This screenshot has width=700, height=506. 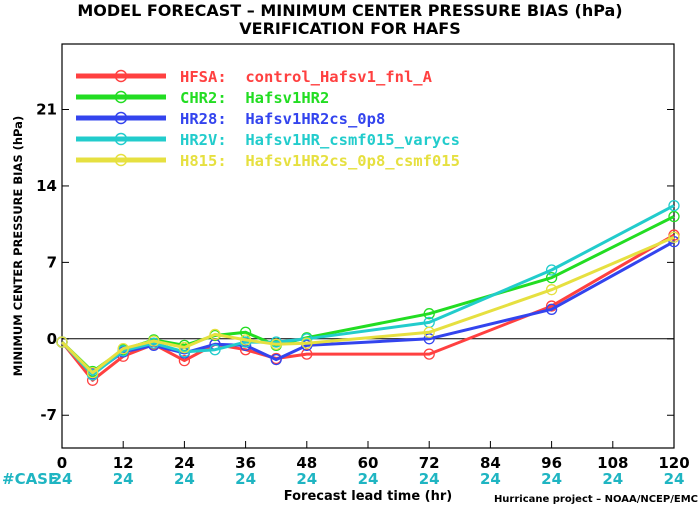 I want to click on y-tick-label: 0, so click(x=52, y=339).